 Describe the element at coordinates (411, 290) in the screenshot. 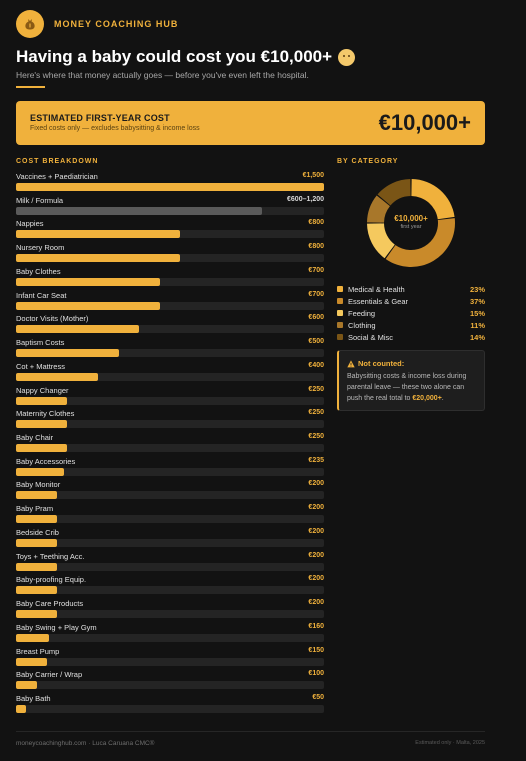

I see `legend-item: Medical & Health 23%` at that location.